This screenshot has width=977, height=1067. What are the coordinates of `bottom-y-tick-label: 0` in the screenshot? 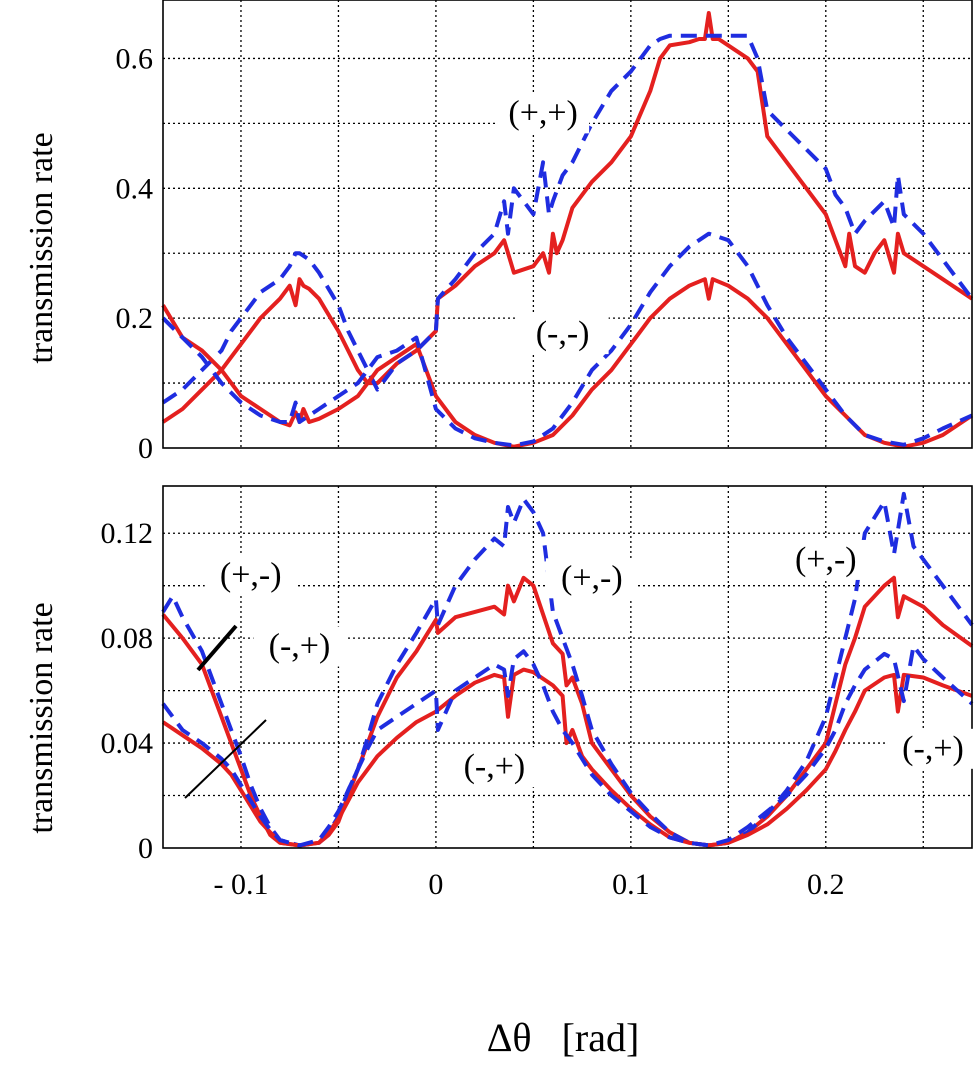 It's located at (145, 848).